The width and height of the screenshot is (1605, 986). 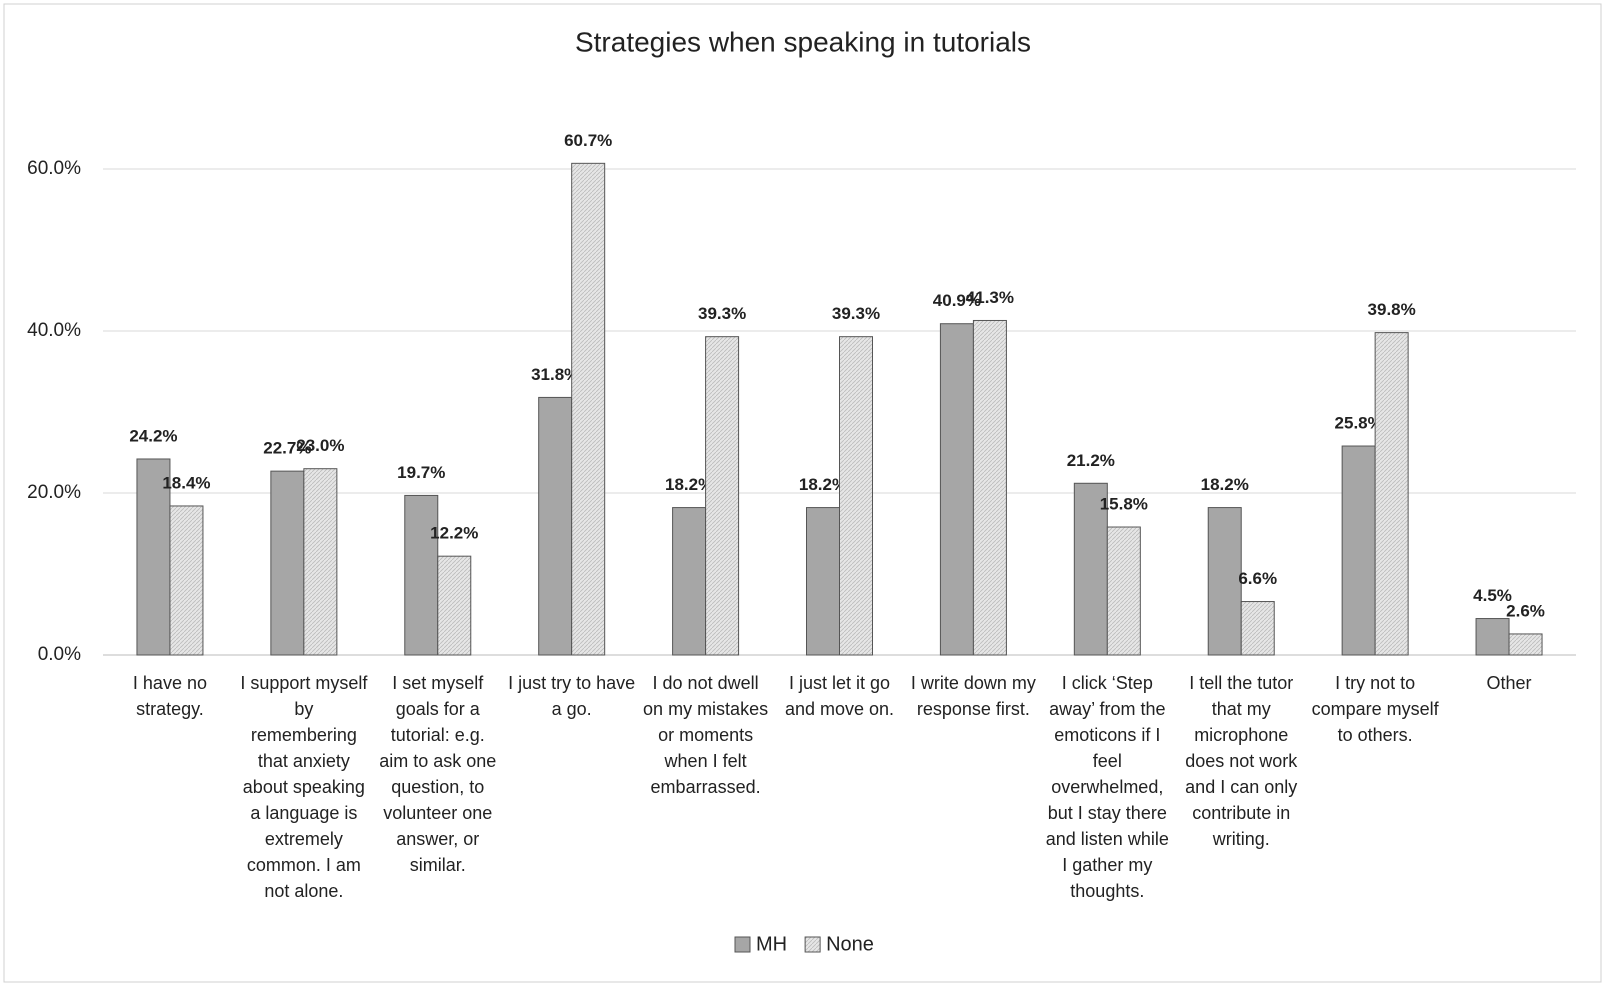 What do you see at coordinates (850, 944) in the screenshot?
I see `legend-label: None` at bounding box center [850, 944].